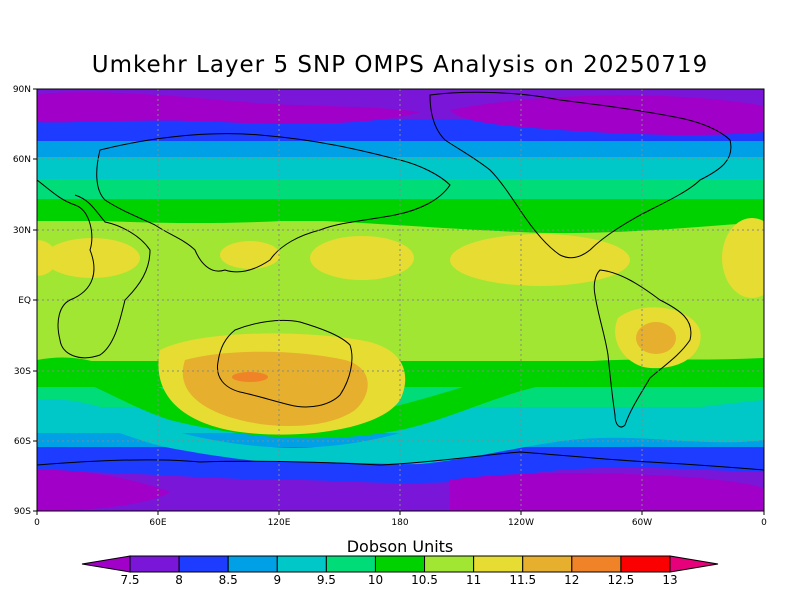  Describe the element at coordinates (250, 255) in the screenshot. I see `max-south-asia` at that location.